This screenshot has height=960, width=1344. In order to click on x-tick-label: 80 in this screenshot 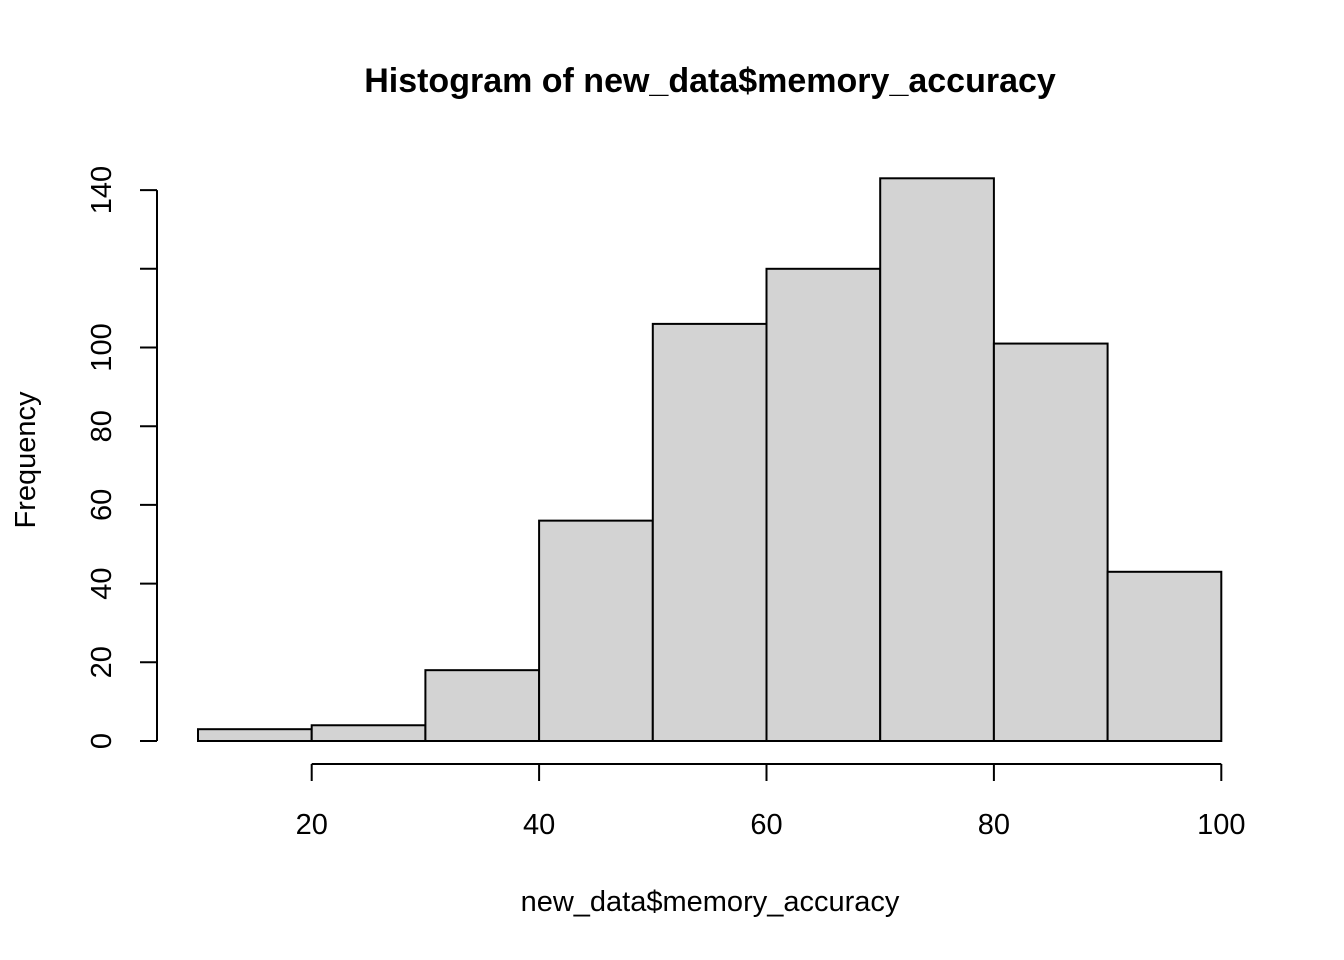, I will do `click(994, 825)`.